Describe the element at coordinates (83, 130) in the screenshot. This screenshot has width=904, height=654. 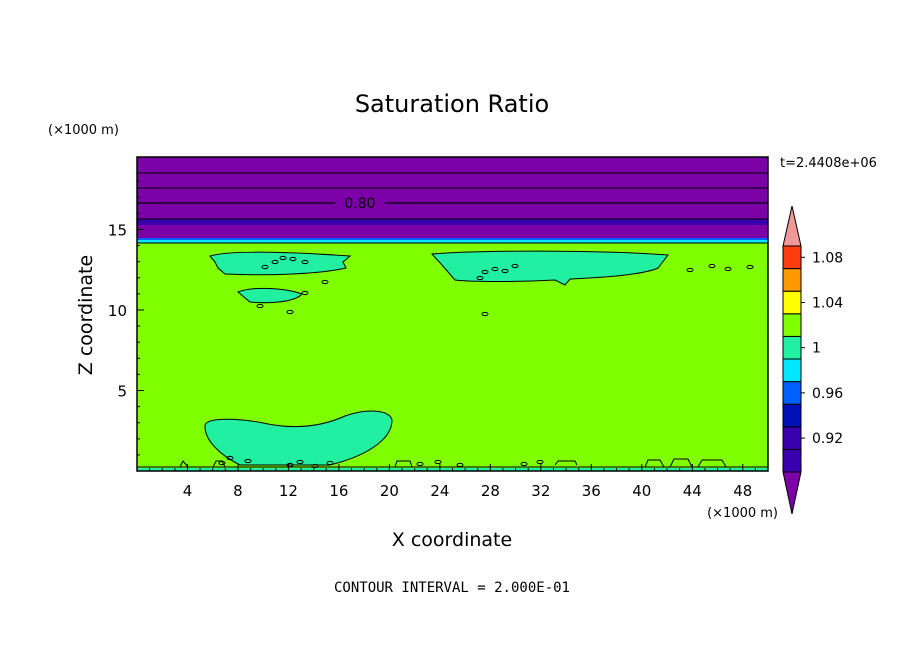
I see `y-axis-unit: (×1000 m)` at that location.